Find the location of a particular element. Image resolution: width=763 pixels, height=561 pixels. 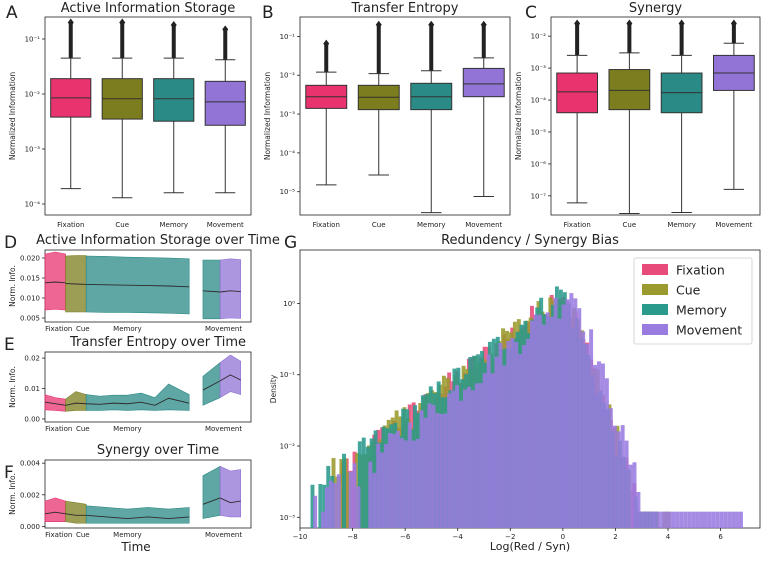

outlier-points-B is located at coordinates (431, 47).